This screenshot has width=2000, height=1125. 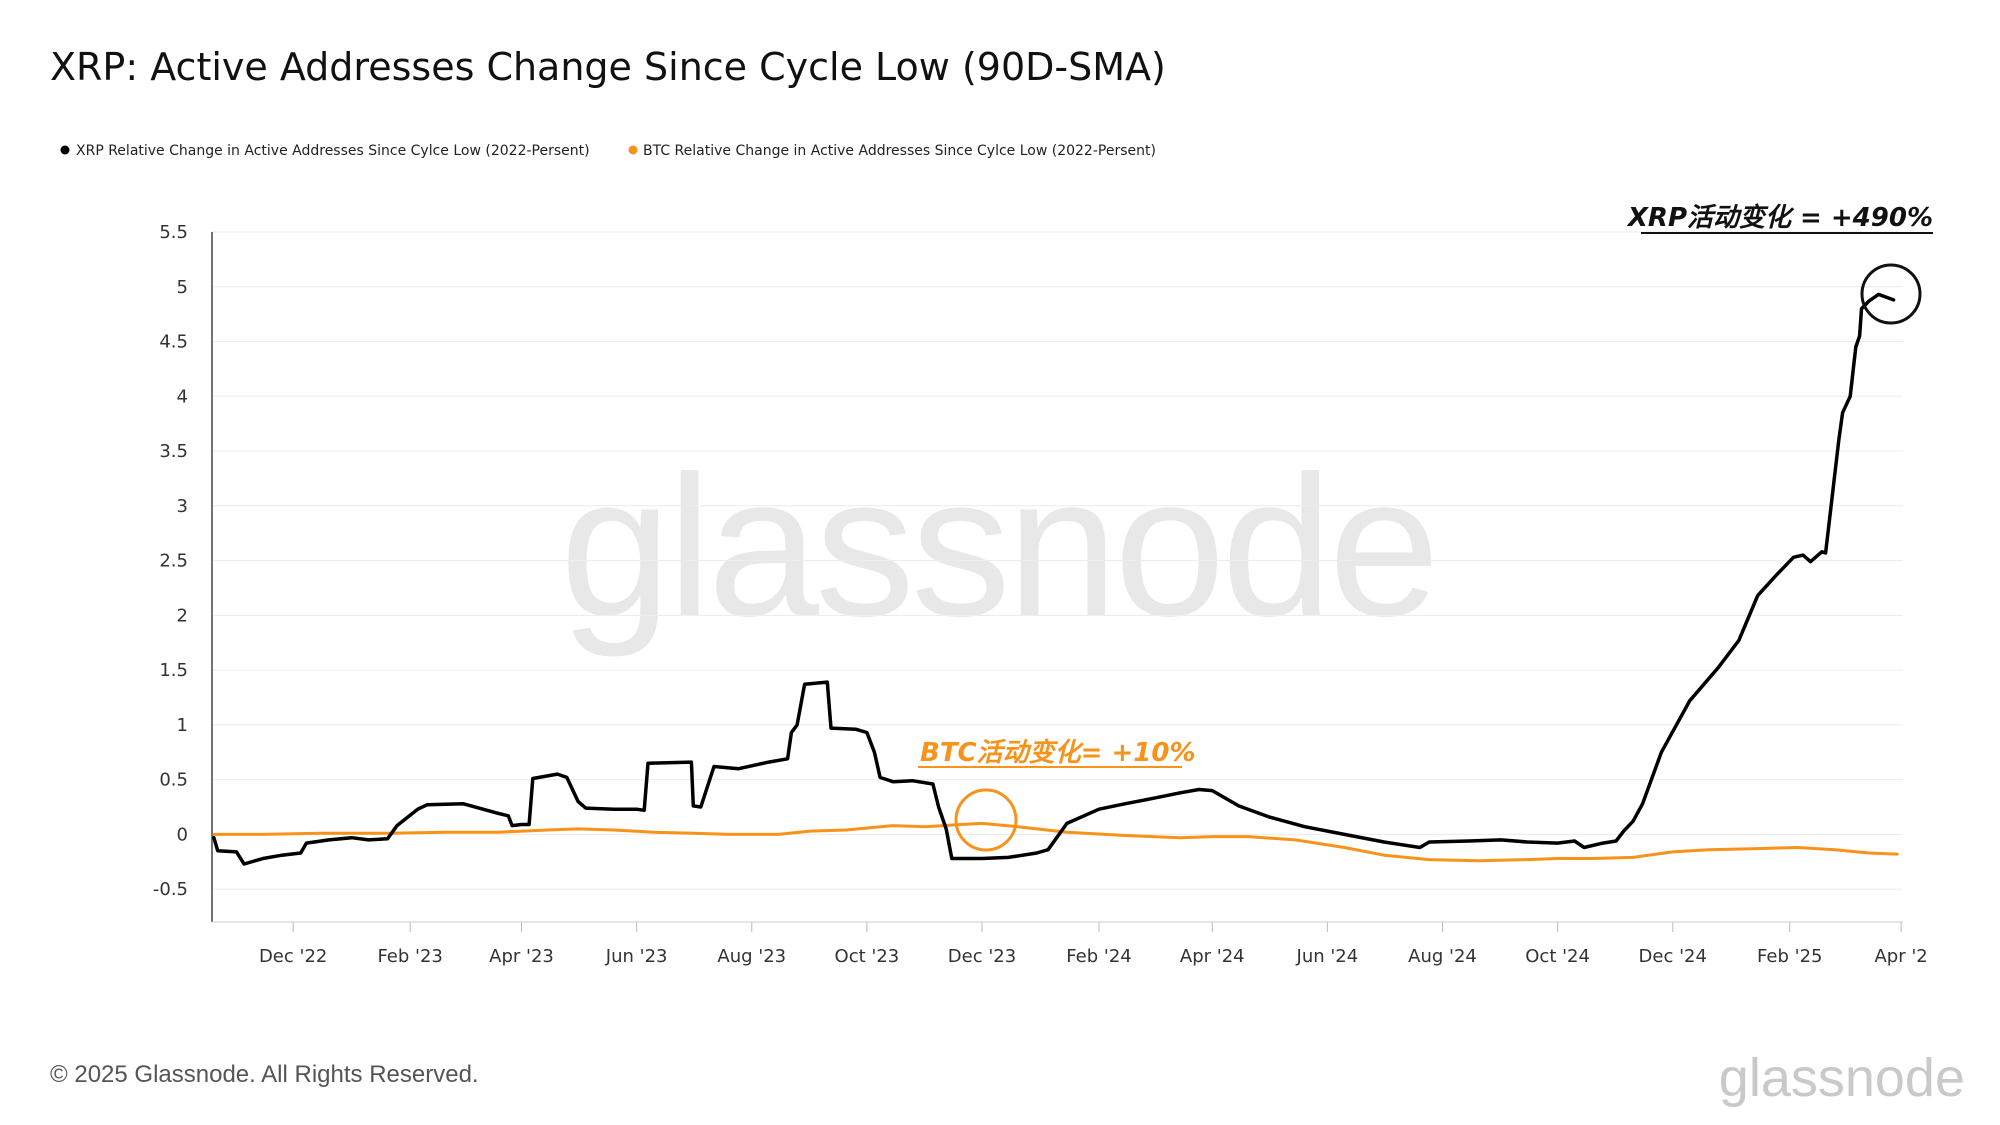 What do you see at coordinates (1779, 218) in the screenshot?
I see `annotation-xrp-label: XRP活动变化 = +490%` at bounding box center [1779, 218].